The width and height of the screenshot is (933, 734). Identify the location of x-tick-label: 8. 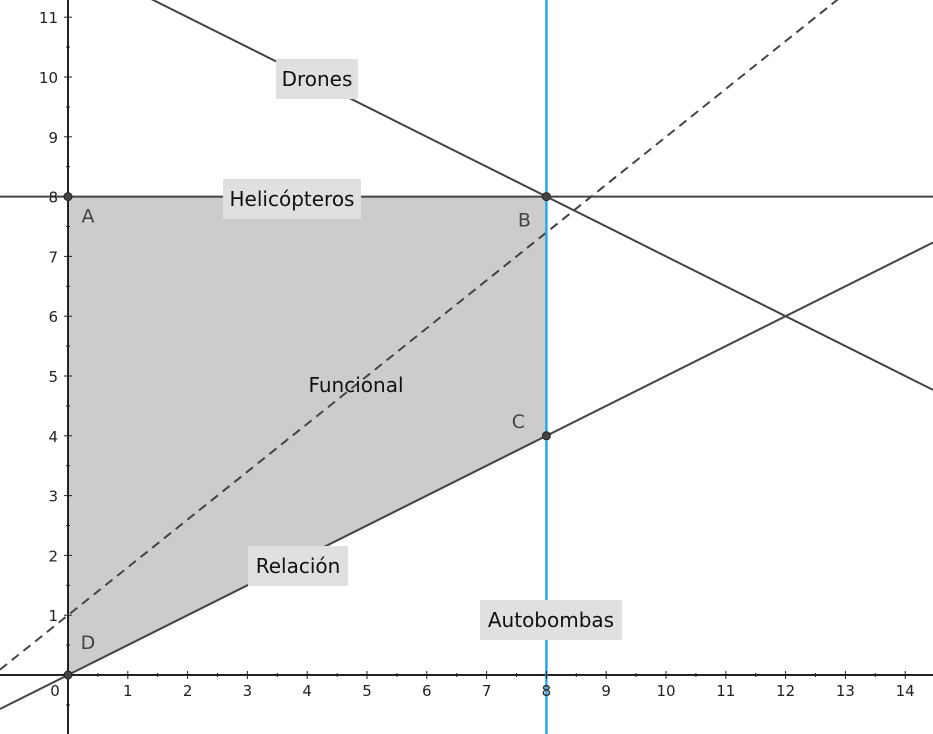
(547, 691).